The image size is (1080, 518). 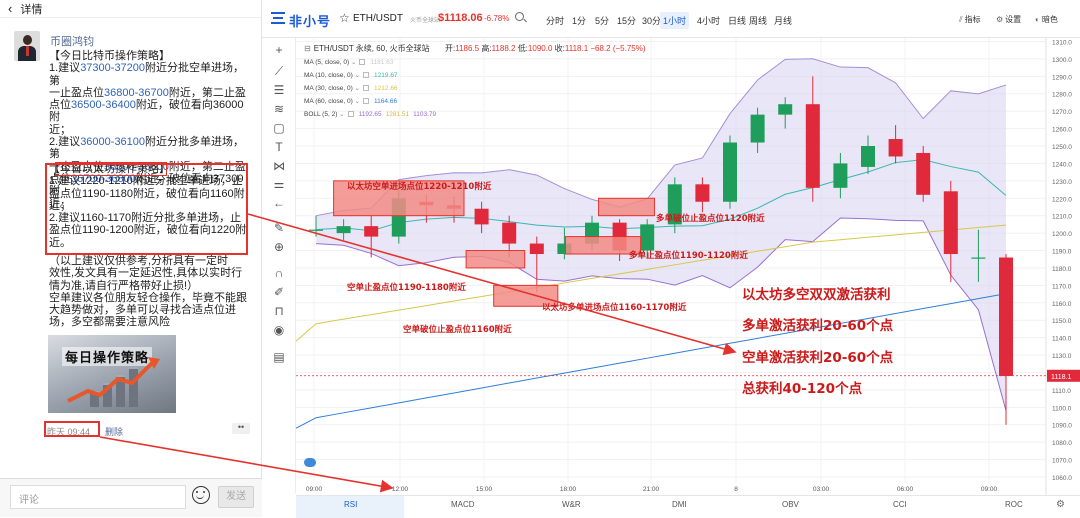 What do you see at coordinates (1062, 443) in the screenshot?
I see `y-tick-label: 1080.0` at bounding box center [1062, 443].